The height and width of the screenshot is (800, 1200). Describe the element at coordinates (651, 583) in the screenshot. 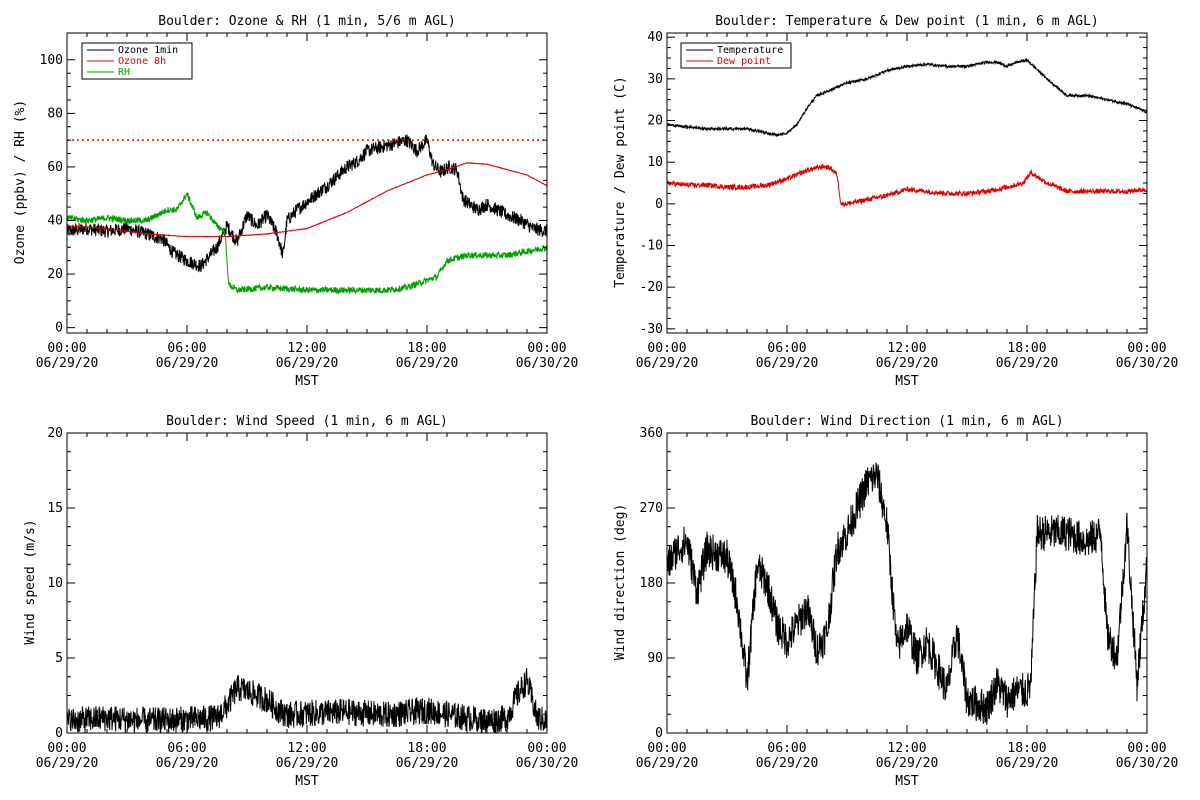

I see `y-tick-label: 180` at that location.